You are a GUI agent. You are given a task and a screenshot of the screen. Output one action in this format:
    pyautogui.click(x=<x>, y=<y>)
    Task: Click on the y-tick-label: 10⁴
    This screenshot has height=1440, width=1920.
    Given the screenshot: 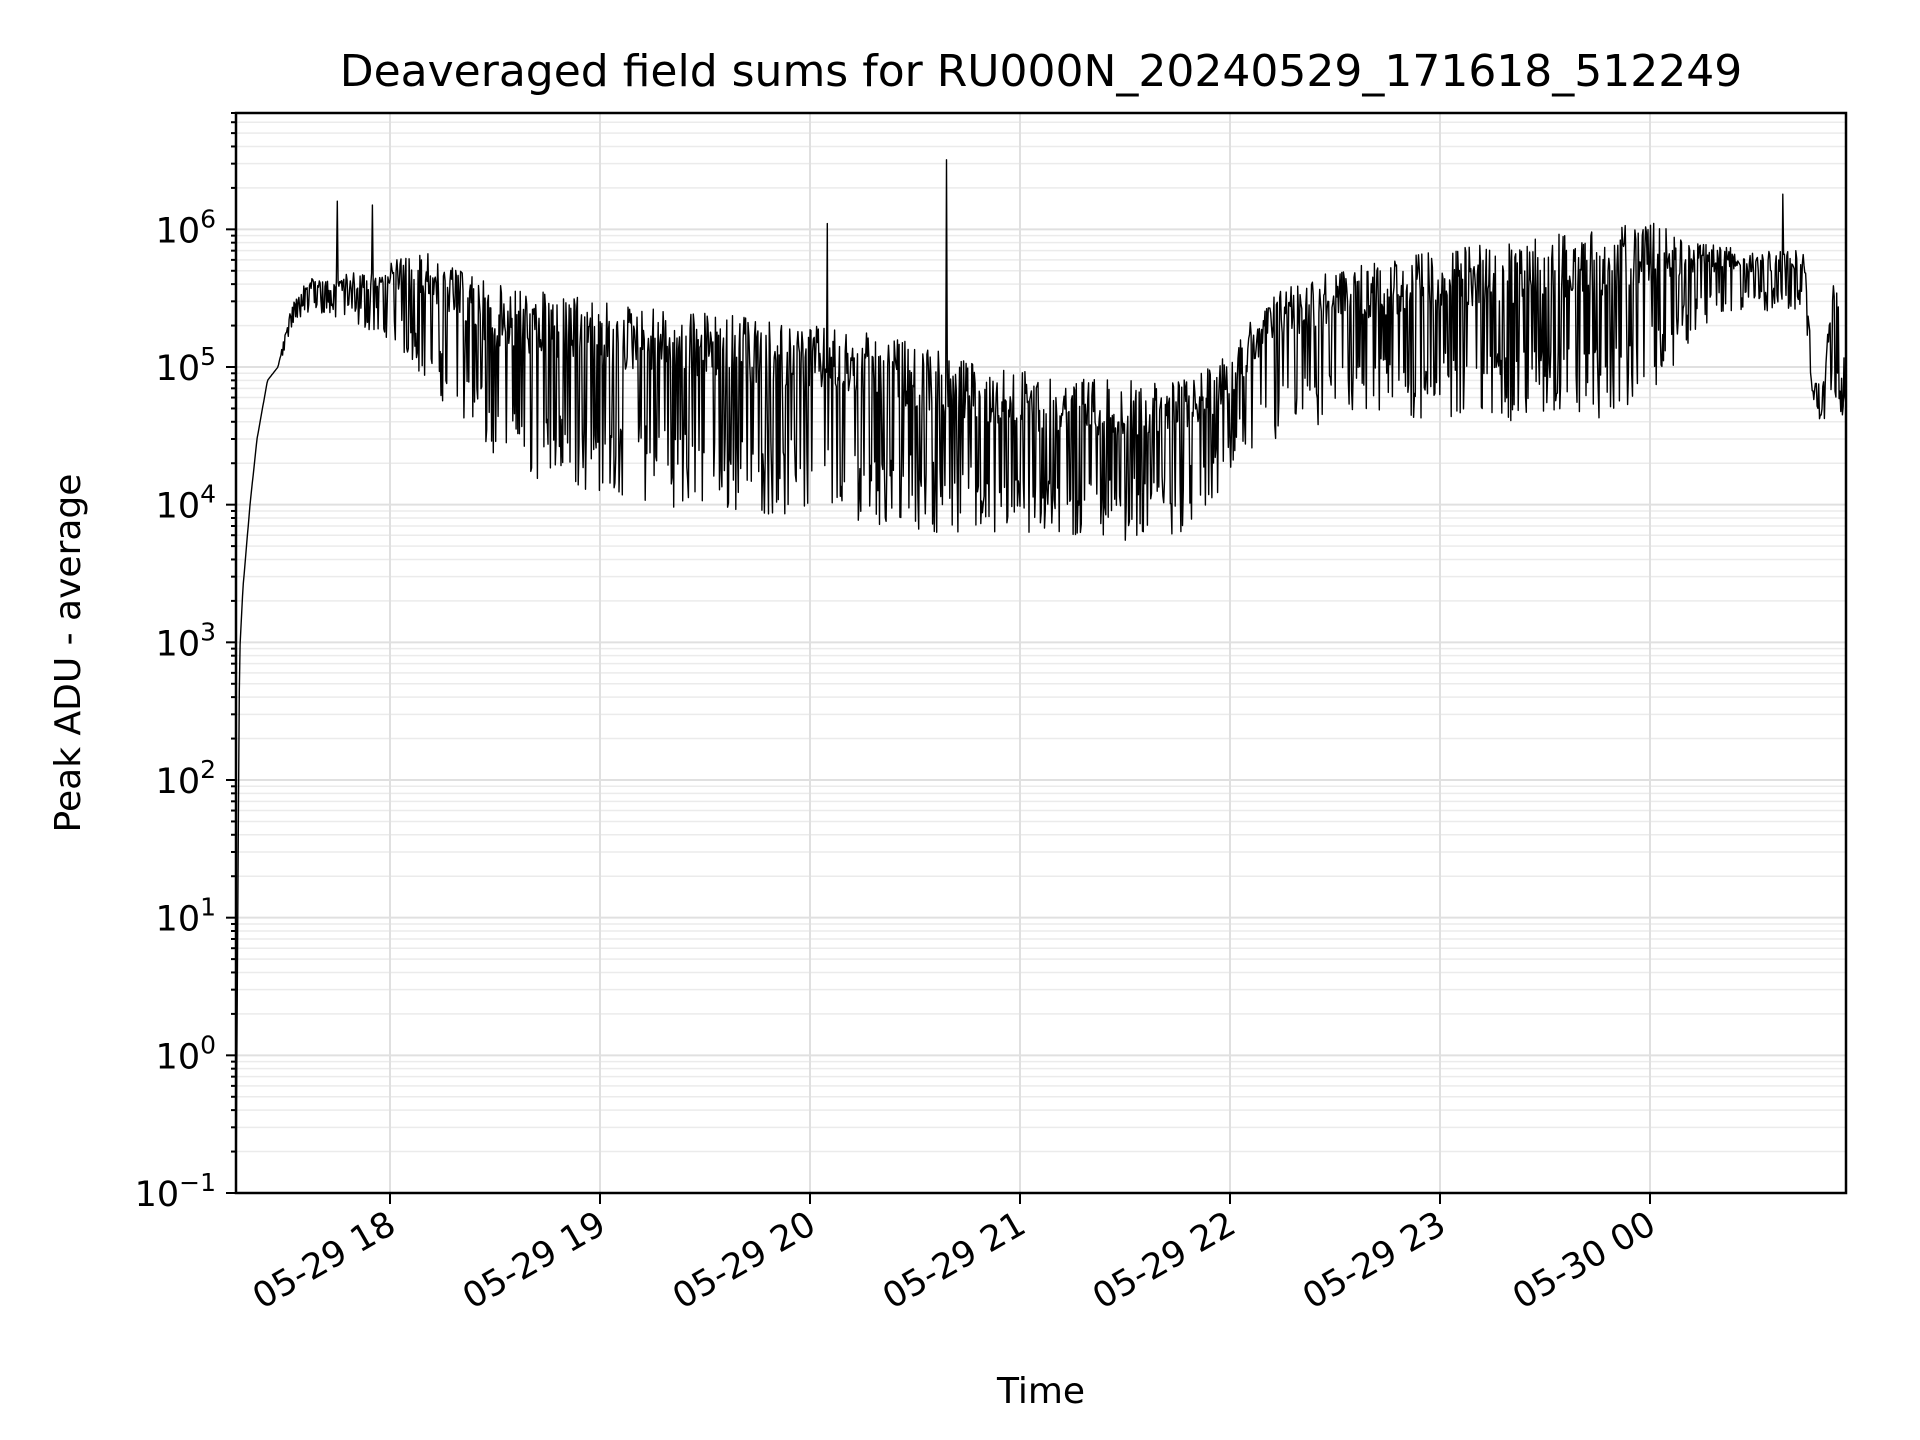 What is the action you would take?
    pyautogui.click(x=186, y=503)
    